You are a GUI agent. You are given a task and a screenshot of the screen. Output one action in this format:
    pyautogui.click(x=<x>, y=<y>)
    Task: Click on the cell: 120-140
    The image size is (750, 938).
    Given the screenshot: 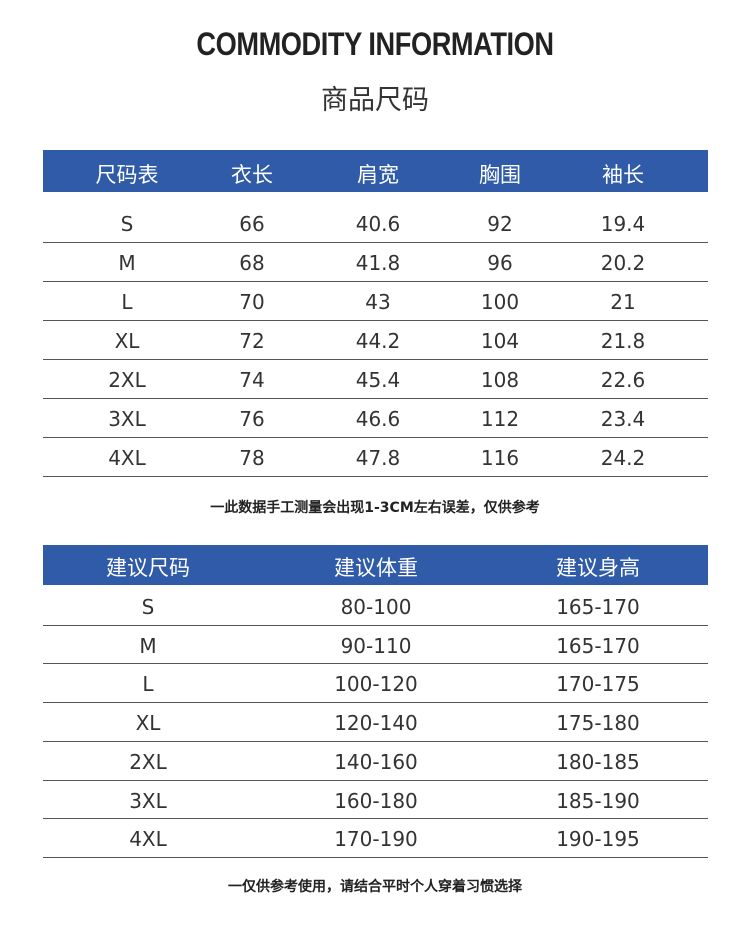 What is the action you would take?
    pyautogui.click(x=376, y=723)
    